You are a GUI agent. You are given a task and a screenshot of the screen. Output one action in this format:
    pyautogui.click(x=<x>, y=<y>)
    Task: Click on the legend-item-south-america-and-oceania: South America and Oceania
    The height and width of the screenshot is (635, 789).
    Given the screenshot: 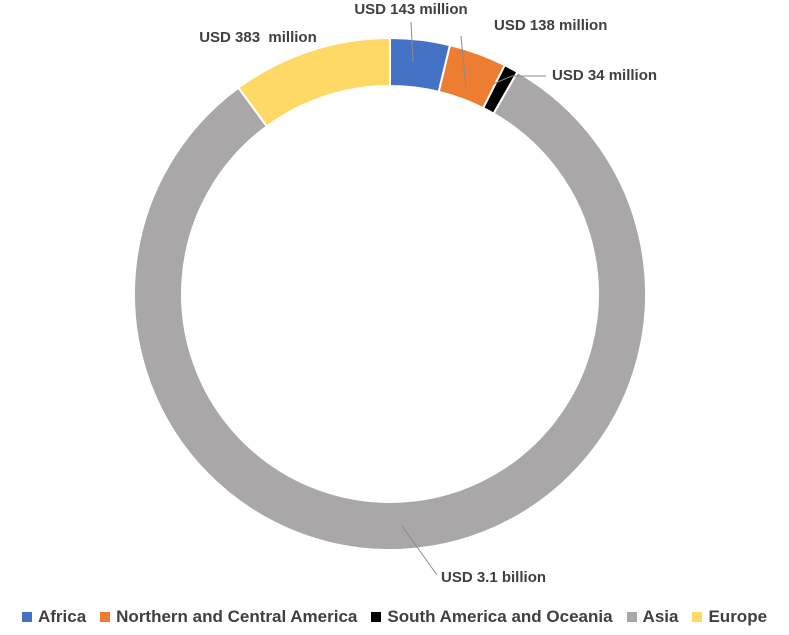 What is the action you would take?
    pyautogui.click(x=492, y=617)
    